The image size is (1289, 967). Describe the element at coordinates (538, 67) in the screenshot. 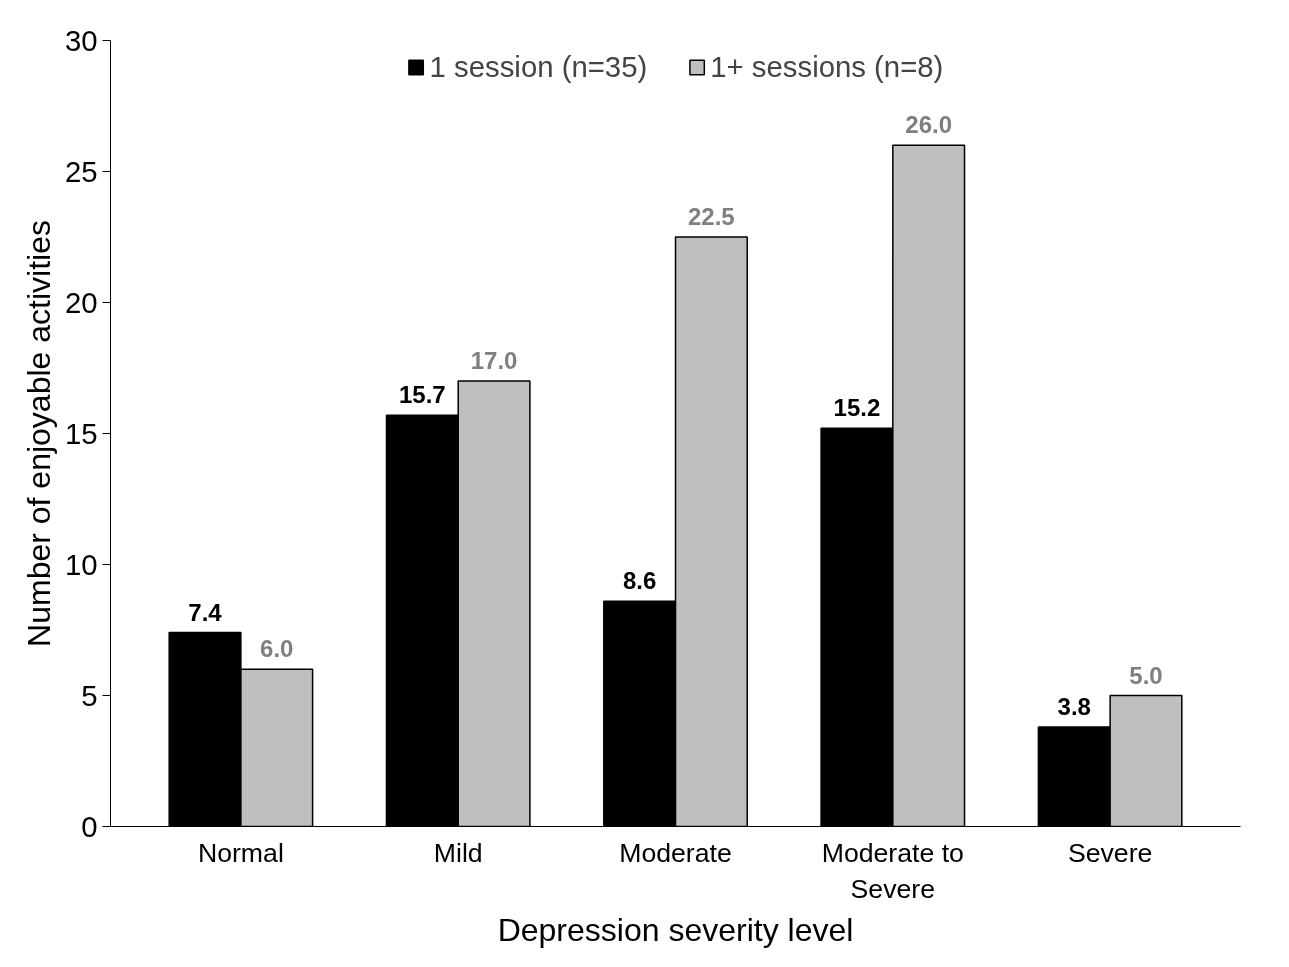

I see `legend-label: 1 session (n=35)` at that location.